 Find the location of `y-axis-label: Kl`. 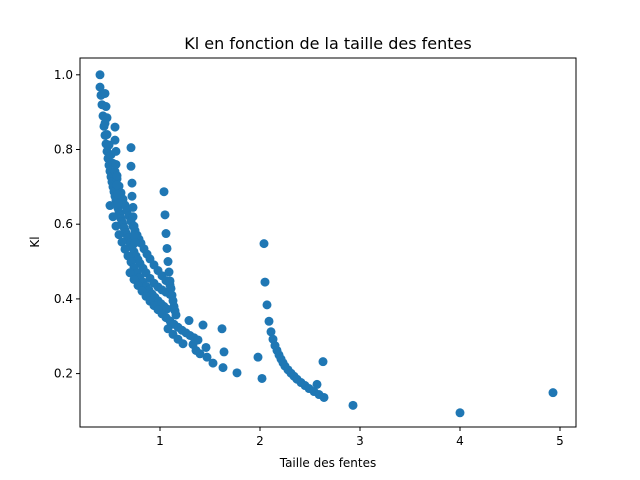

y-axis-label: Kl is located at coordinates (35, 241).